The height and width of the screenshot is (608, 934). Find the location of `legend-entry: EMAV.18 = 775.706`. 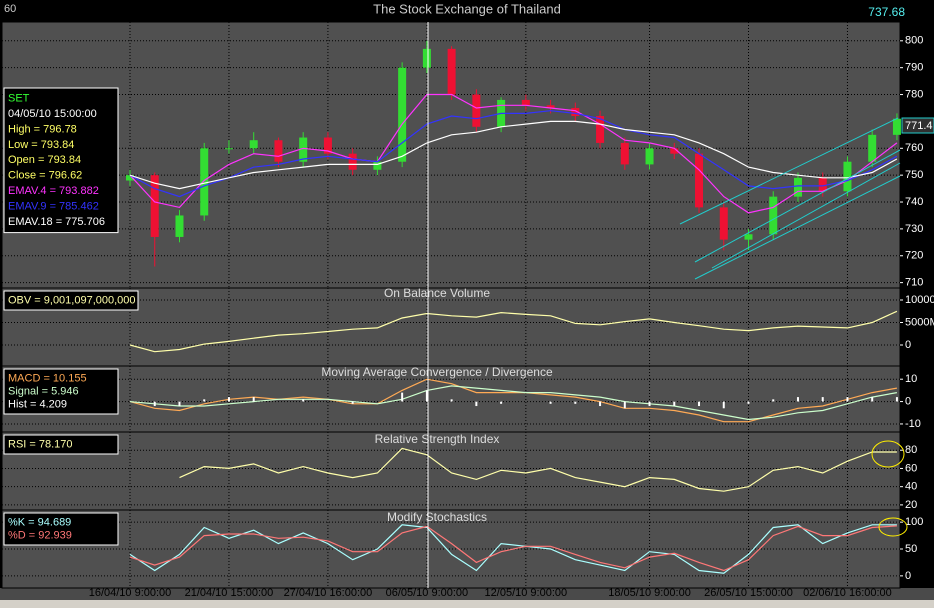

legend-entry: EMAV.18 = 775.706 is located at coordinates (56, 222).